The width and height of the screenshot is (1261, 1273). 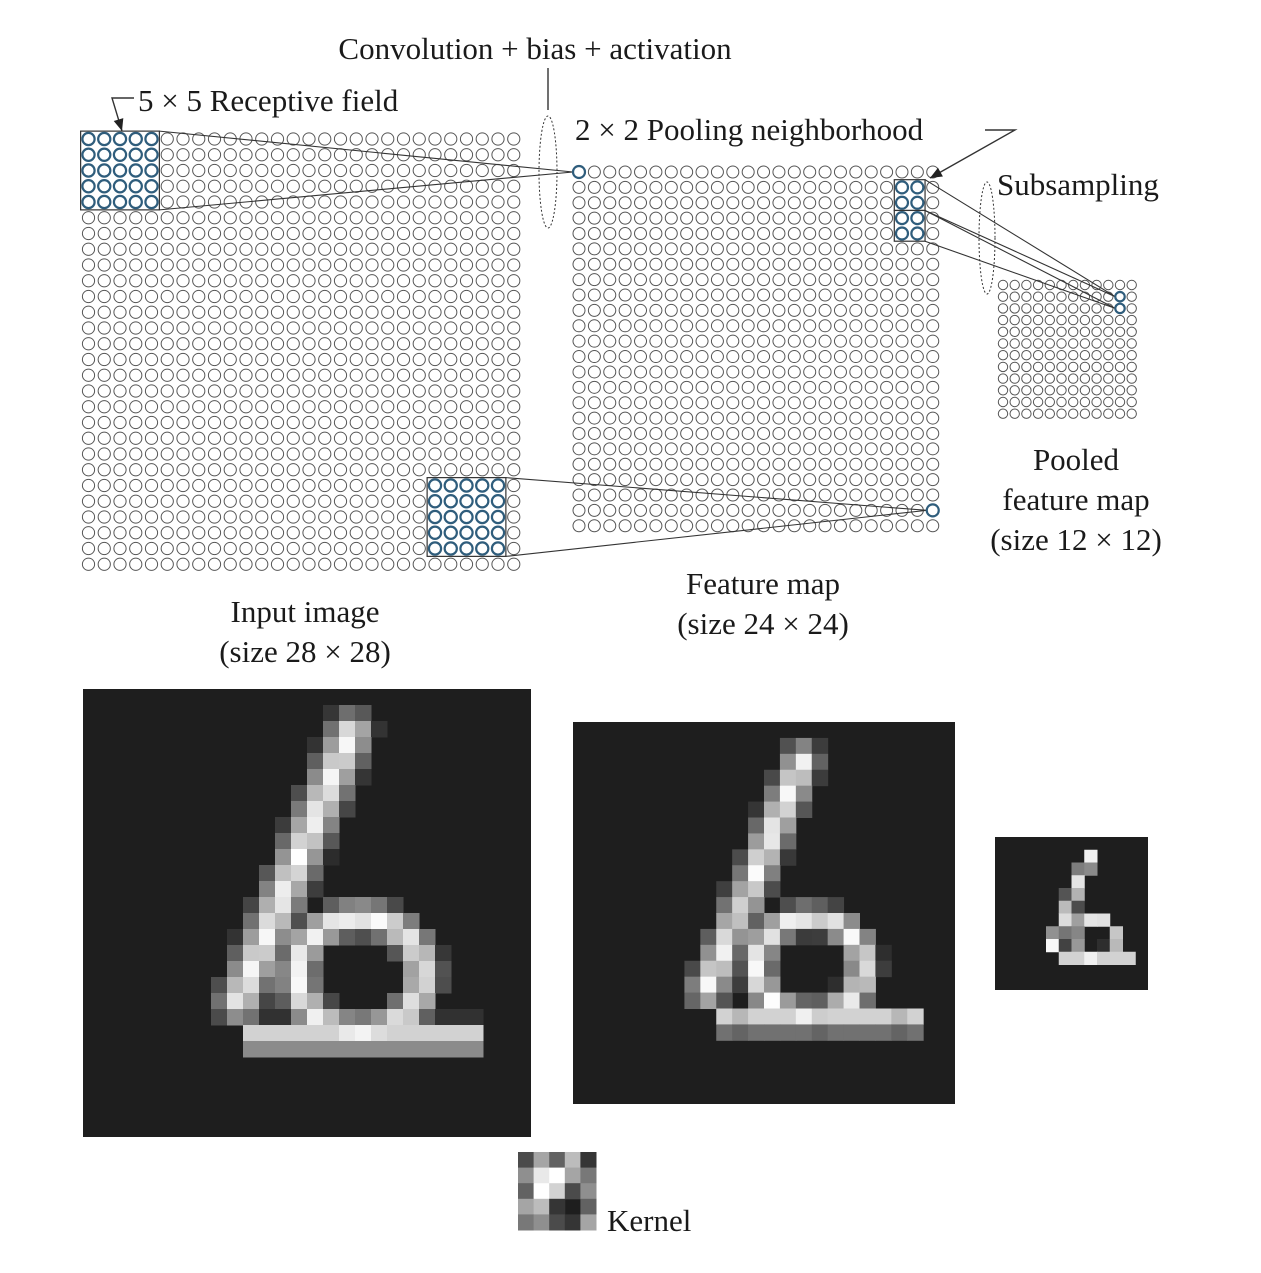 What do you see at coordinates (268, 100) in the screenshot?
I see `receptive-field-label: 5 × 5 Receptive field` at bounding box center [268, 100].